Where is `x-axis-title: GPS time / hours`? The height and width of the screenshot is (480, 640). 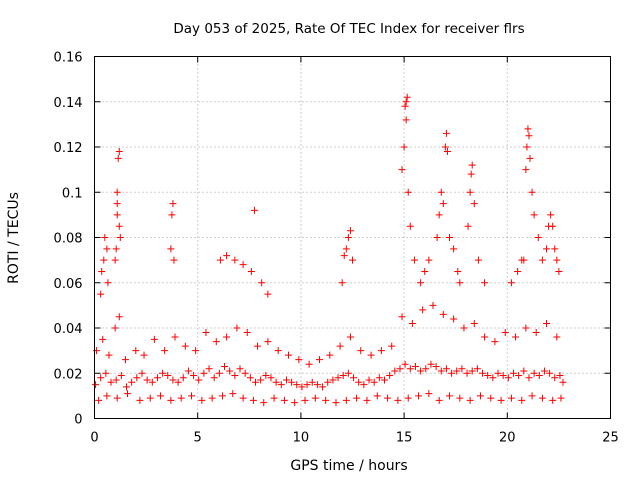
x-axis-title: GPS time / hours is located at coordinates (348, 466).